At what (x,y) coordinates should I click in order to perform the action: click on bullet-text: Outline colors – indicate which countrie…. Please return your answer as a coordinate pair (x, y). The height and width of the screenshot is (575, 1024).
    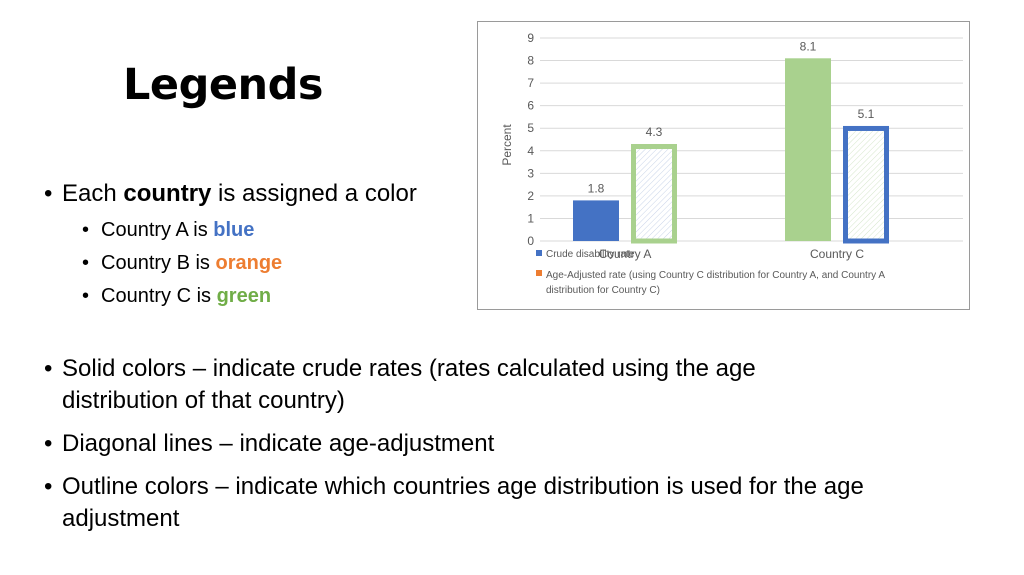
    Looking at the image, I should click on (463, 486).